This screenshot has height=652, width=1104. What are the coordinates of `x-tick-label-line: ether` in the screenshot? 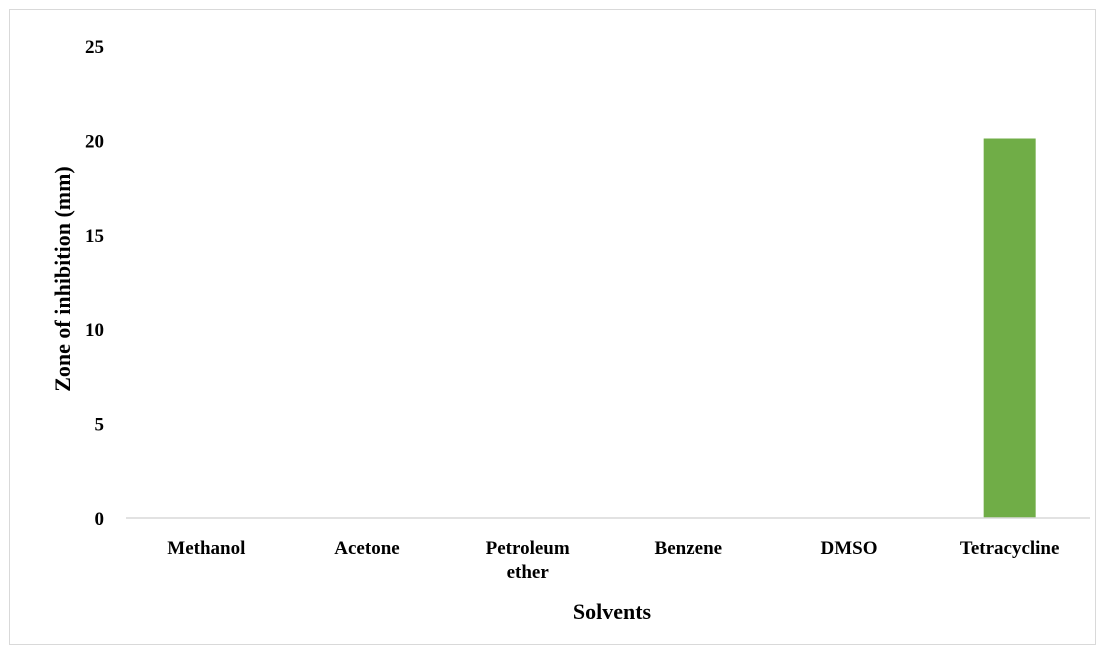 It's located at (528, 572).